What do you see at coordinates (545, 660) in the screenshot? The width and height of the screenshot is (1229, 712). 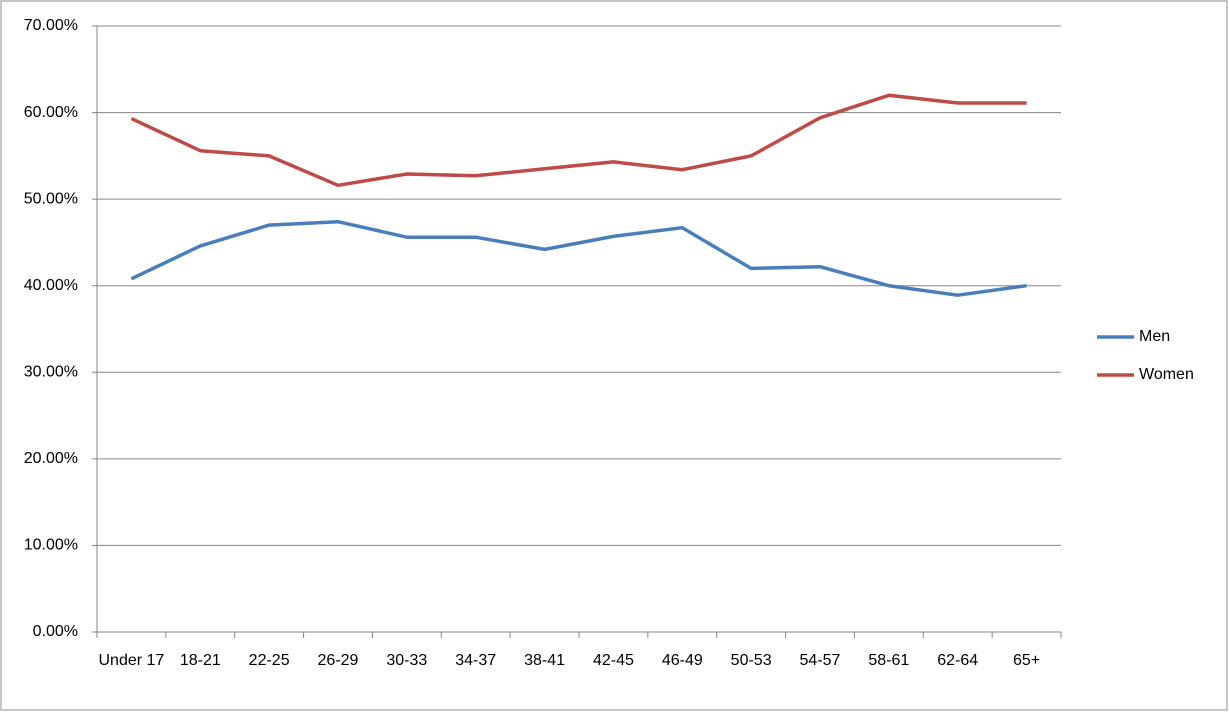 I see `x-tick-label: 38-41` at bounding box center [545, 660].